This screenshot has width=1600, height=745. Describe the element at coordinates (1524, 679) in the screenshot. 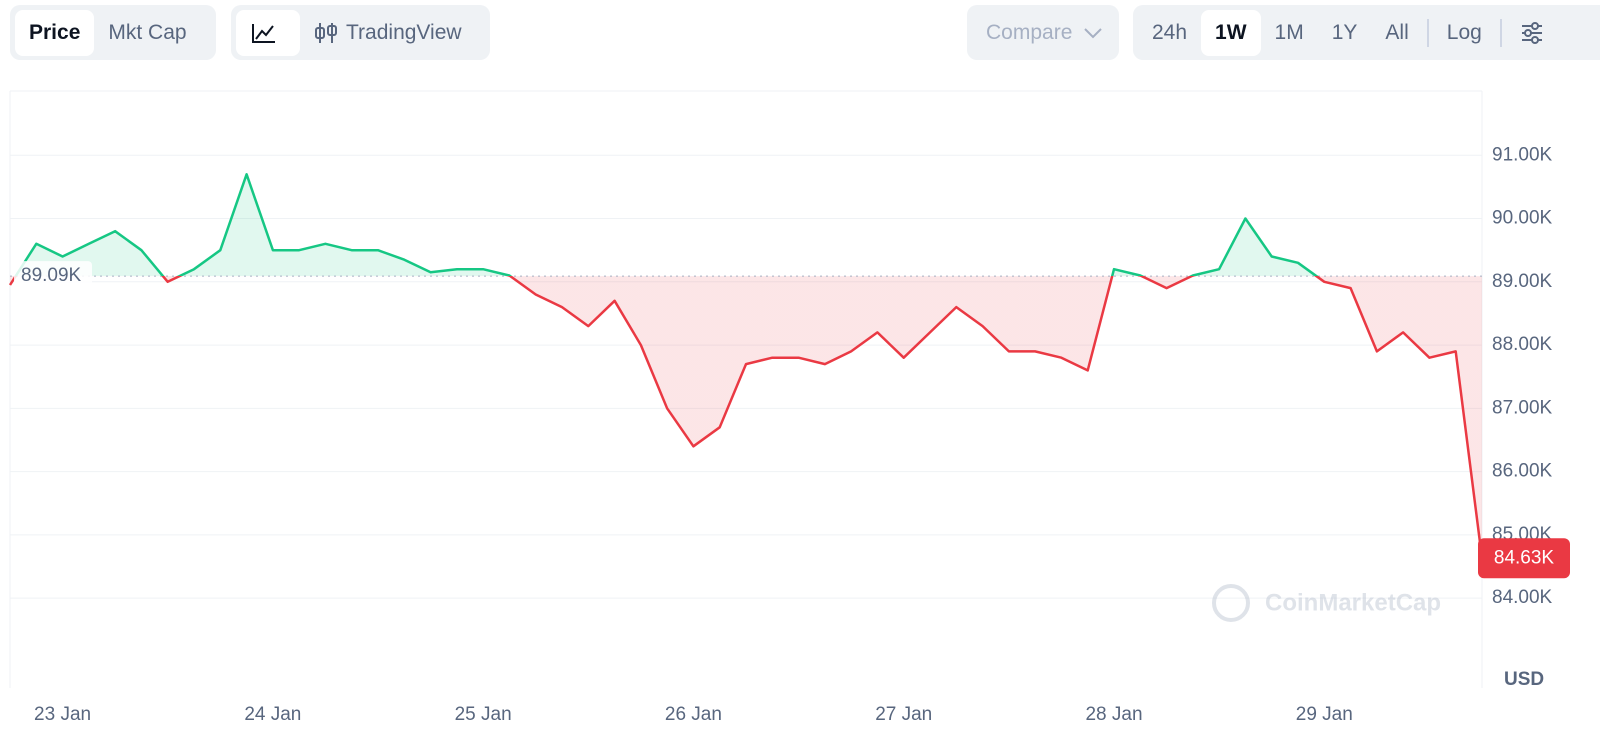

I see `y-axis-label: USD` at that location.